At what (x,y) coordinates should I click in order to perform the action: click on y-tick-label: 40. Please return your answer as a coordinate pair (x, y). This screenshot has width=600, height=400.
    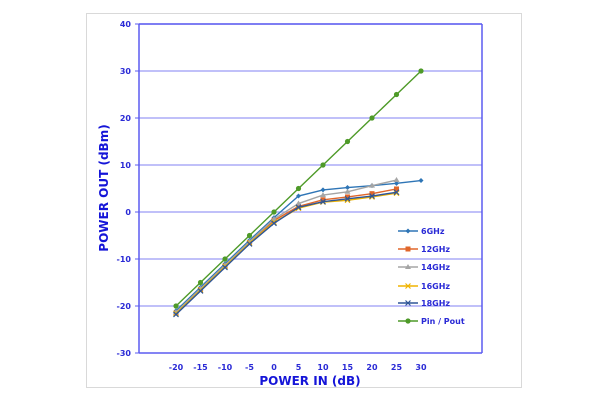
    Looking at the image, I should click on (126, 24).